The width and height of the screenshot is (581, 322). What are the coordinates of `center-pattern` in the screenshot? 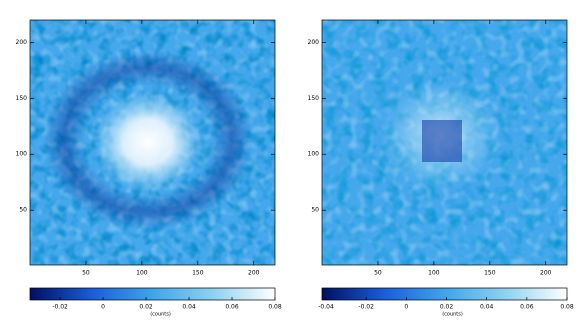 It's located at (442, 141).